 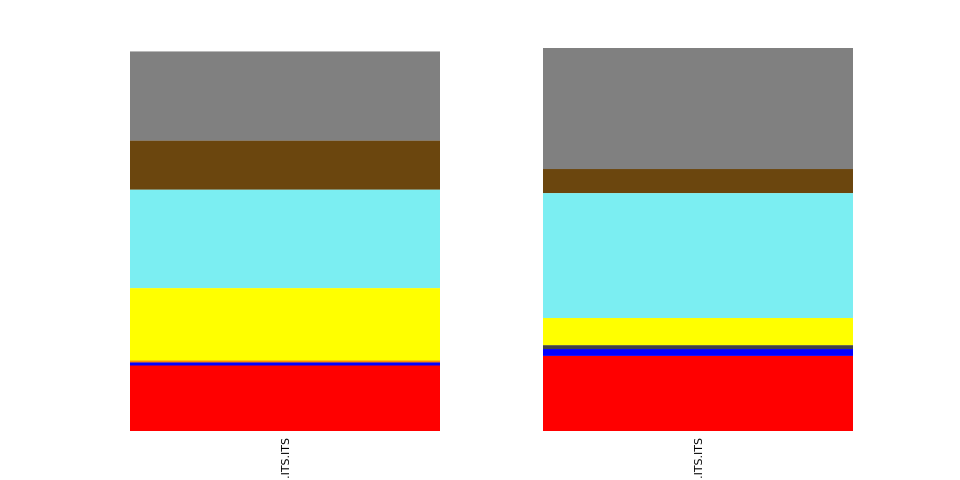 I want to click on x-tick-label-left: ...ITS.ITS, so click(x=285, y=459).